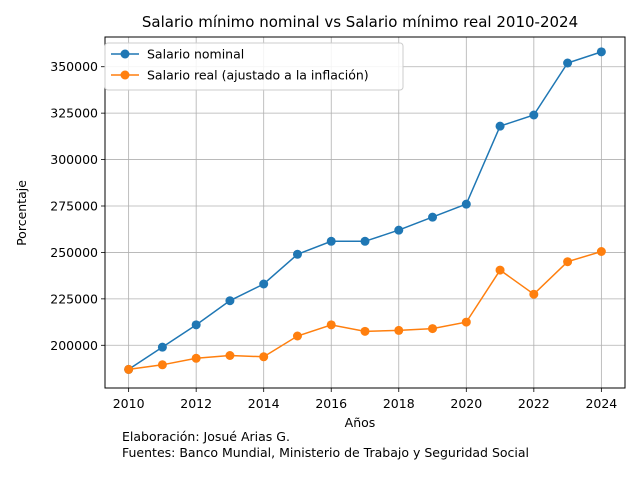 The height and width of the screenshot is (480, 640). Describe the element at coordinates (74, 66) in the screenshot. I see `y-tick-label: 350000` at that location.